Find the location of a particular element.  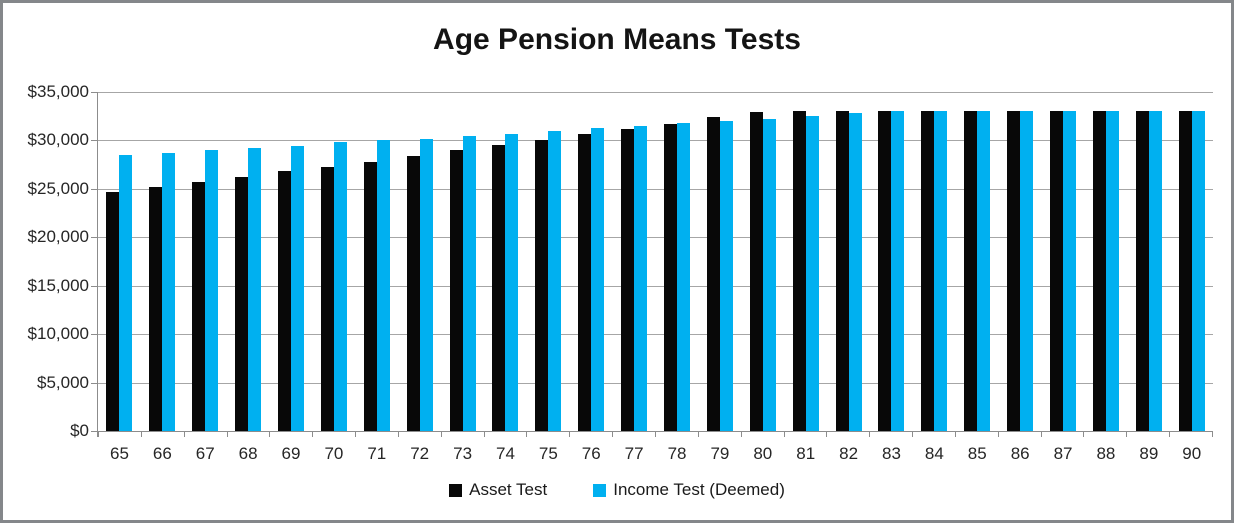

x-axis-label: 89 is located at coordinates (1149, 453).